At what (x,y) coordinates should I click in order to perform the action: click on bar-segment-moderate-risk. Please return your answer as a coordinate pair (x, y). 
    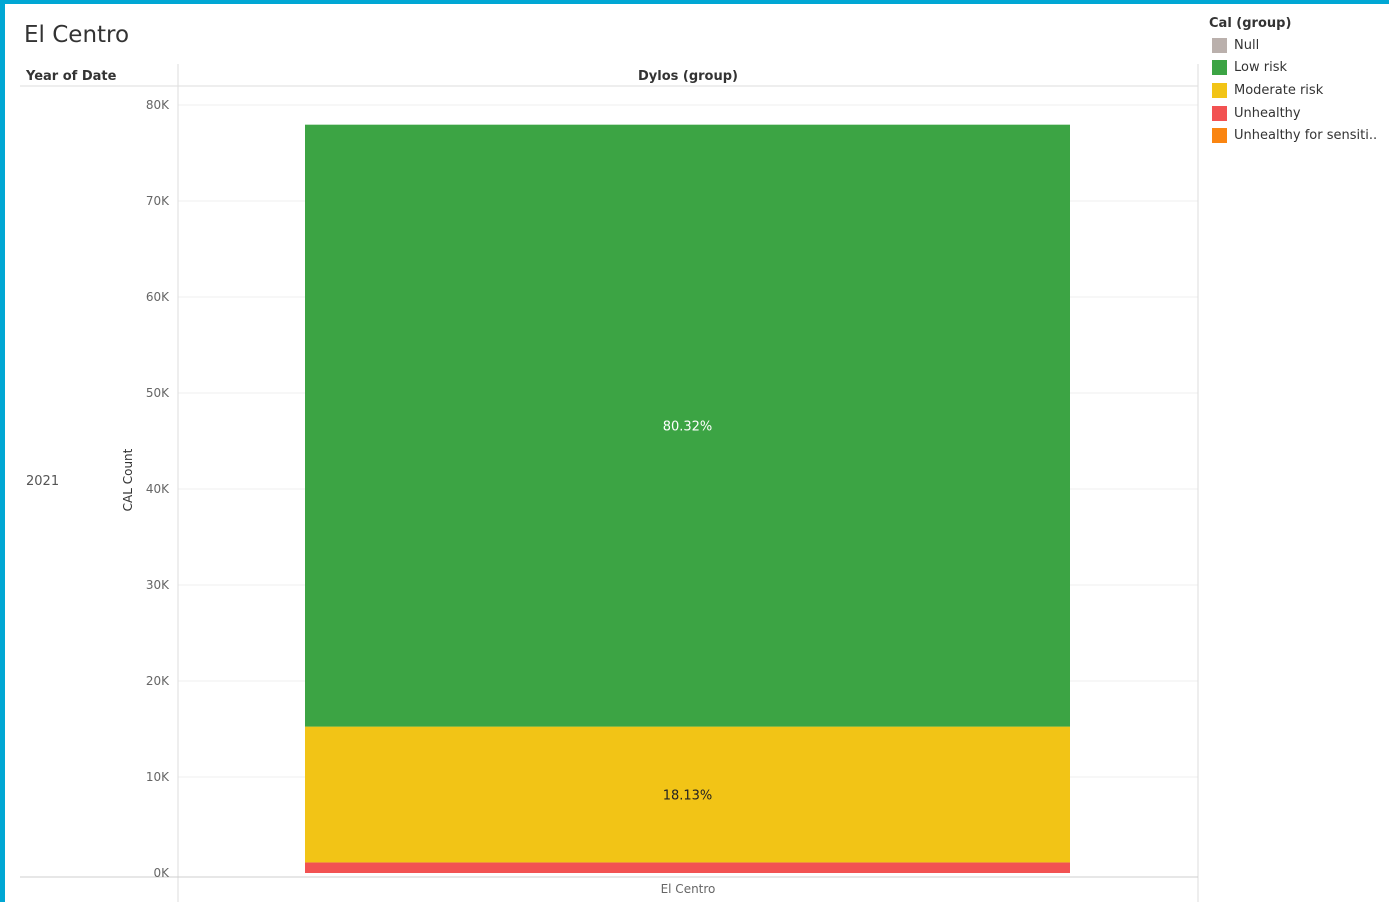
    Looking at the image, I should click on (687, 794).